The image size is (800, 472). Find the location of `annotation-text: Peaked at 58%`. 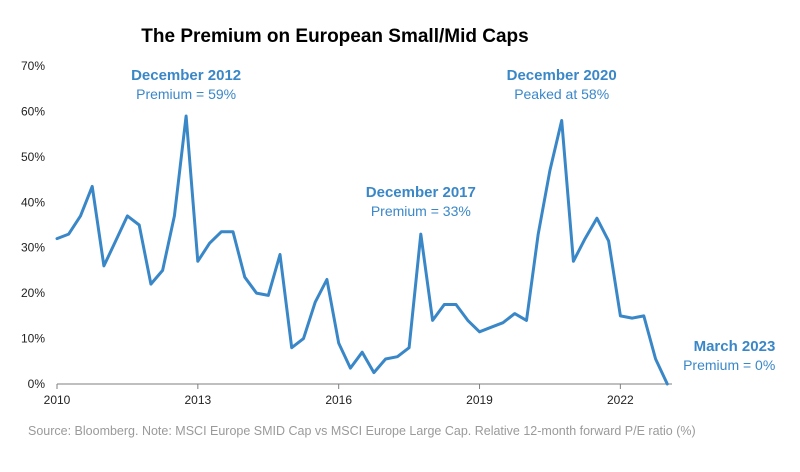

annotation-text: Peaked at 58% is located at coordinates (561, 94).